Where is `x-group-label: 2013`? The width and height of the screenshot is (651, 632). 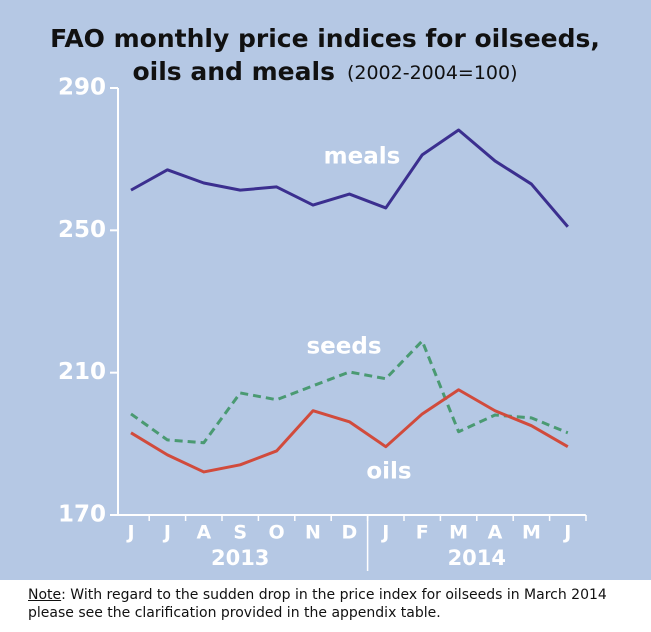 x-group-label: 2013 is located at coordinates (240, 558).